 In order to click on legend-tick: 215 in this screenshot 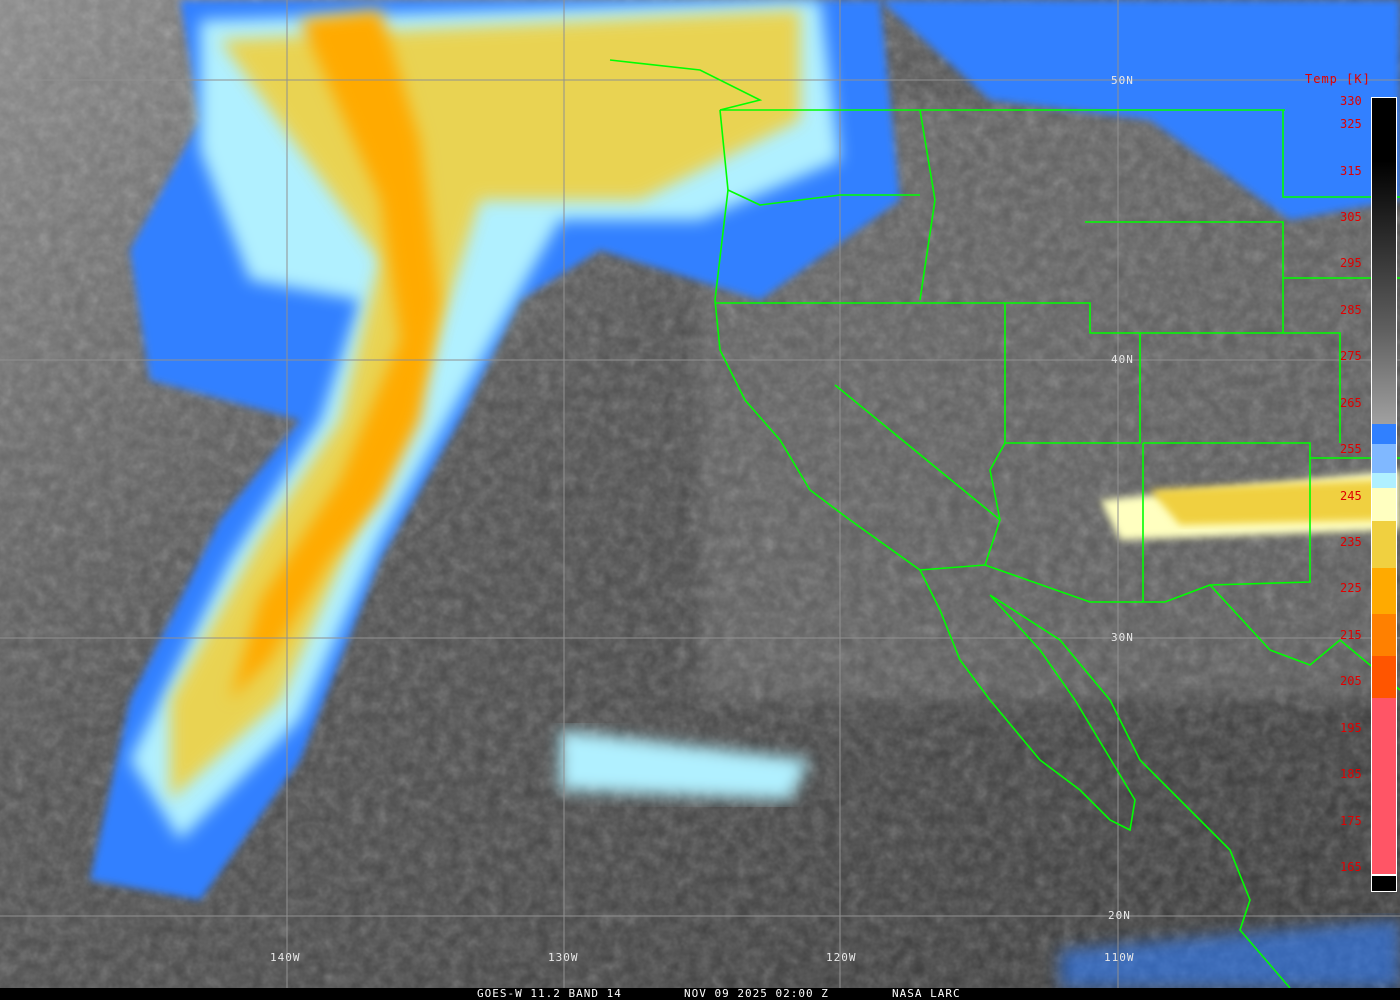, I will do `click(1351, 634)`.